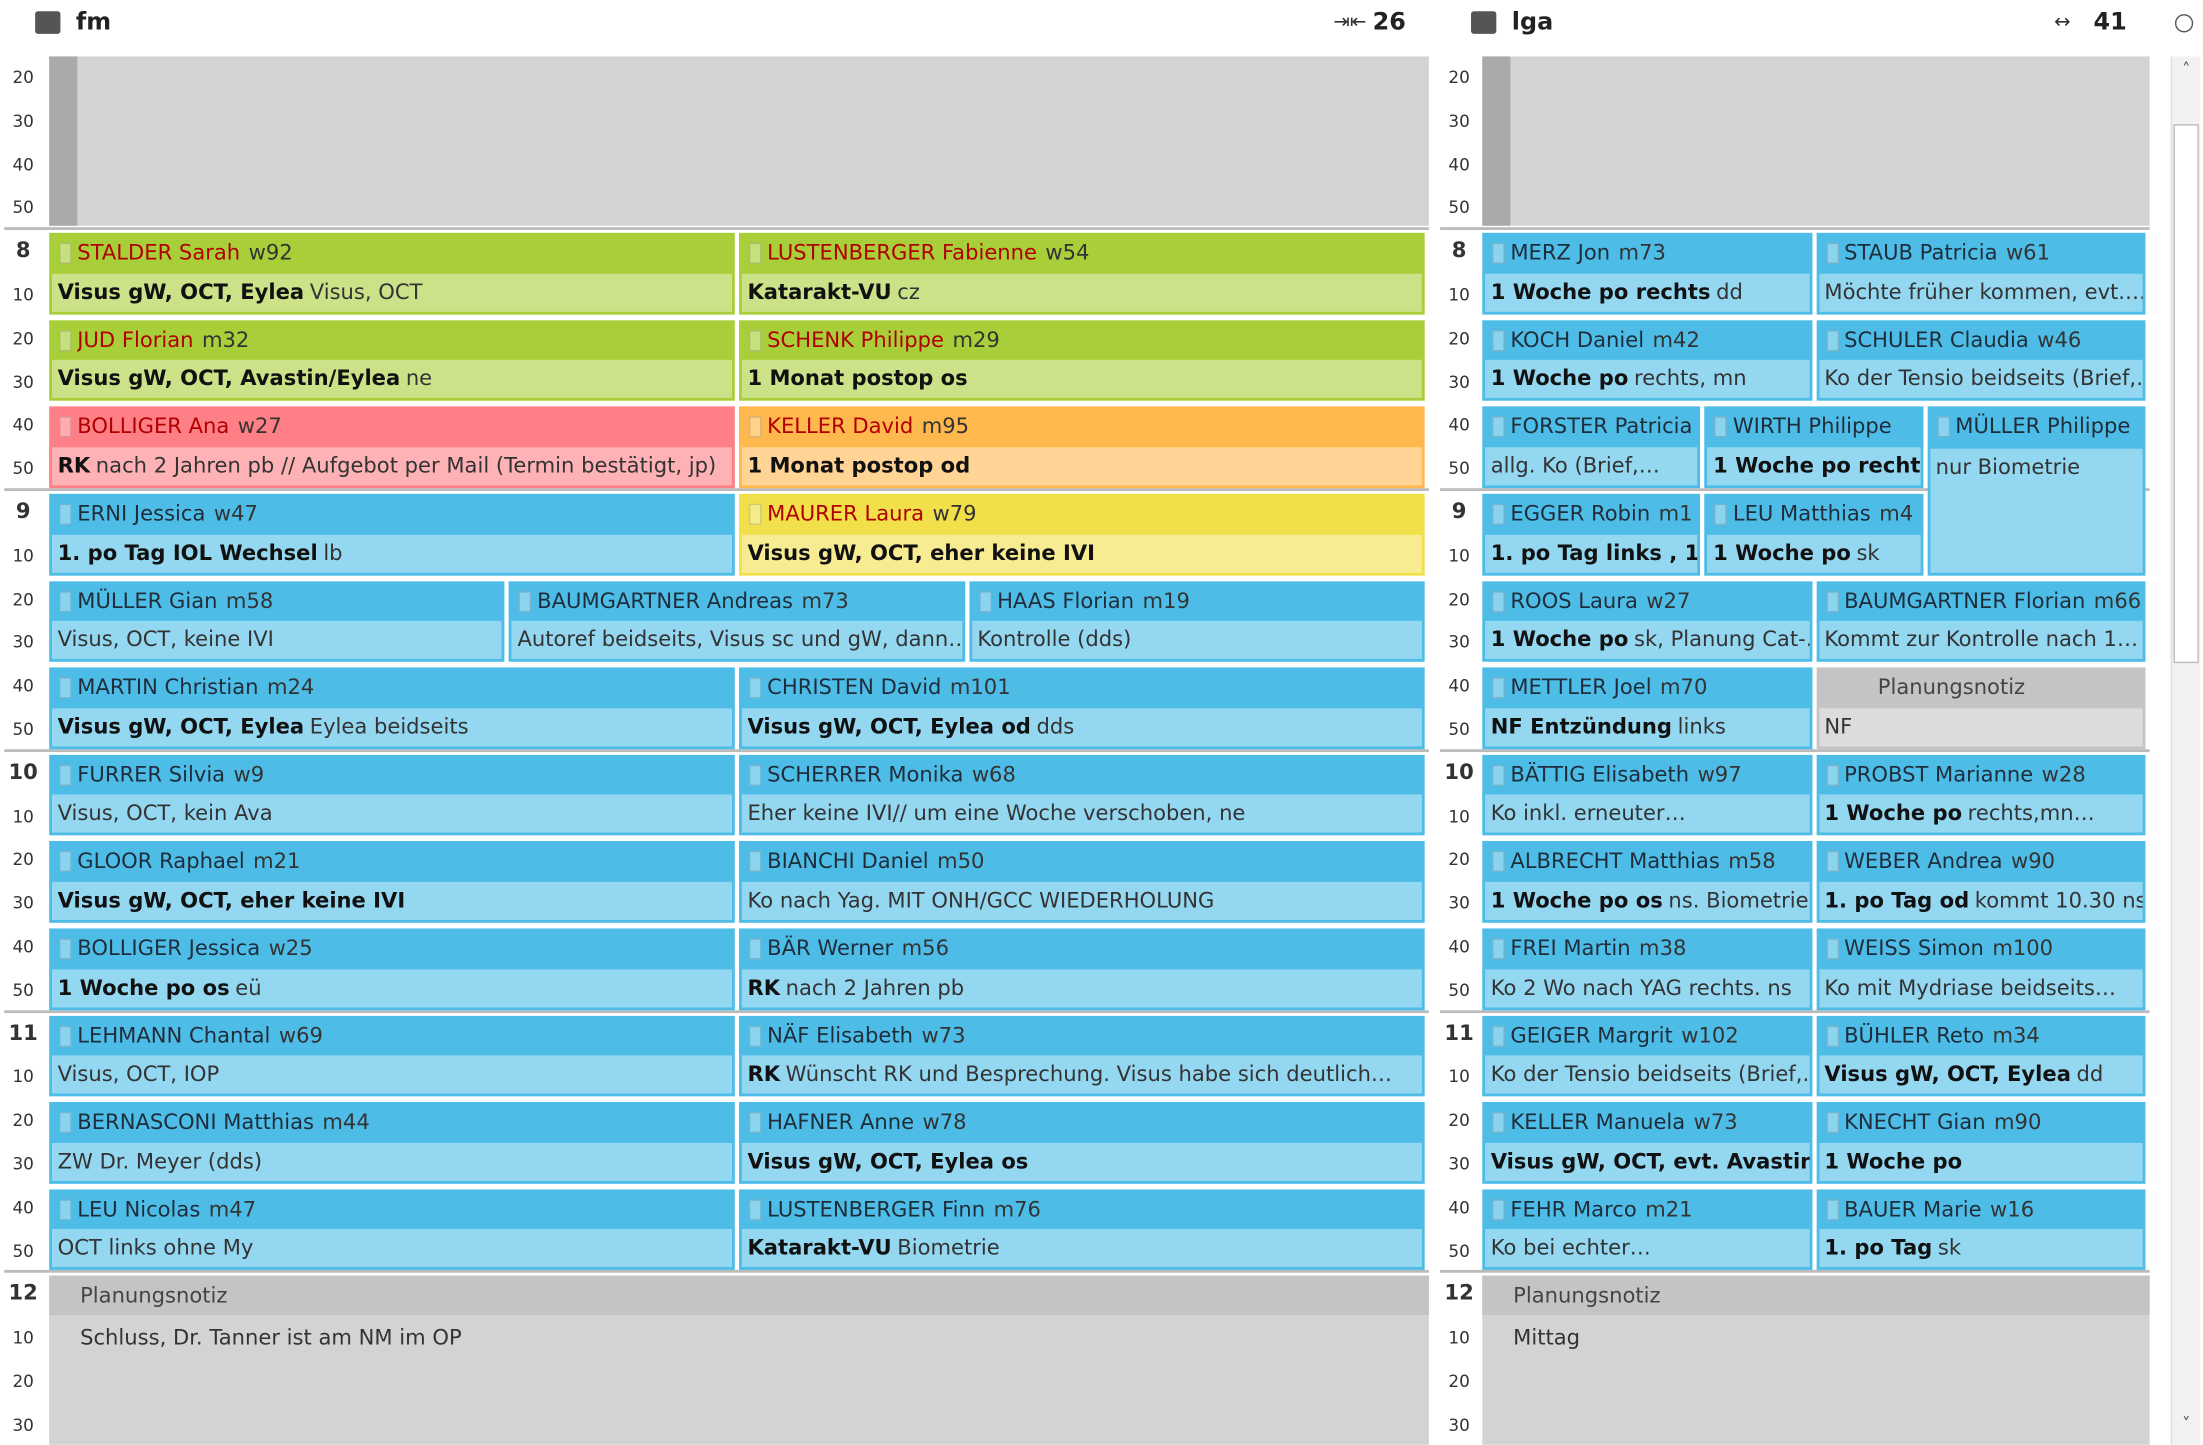 The image size is (2203, 1445). Describe the element at coordinates (2036, 491) in the screenshot. I see `appointment: MÜLLER Philippe nur Biometrie` at that location.